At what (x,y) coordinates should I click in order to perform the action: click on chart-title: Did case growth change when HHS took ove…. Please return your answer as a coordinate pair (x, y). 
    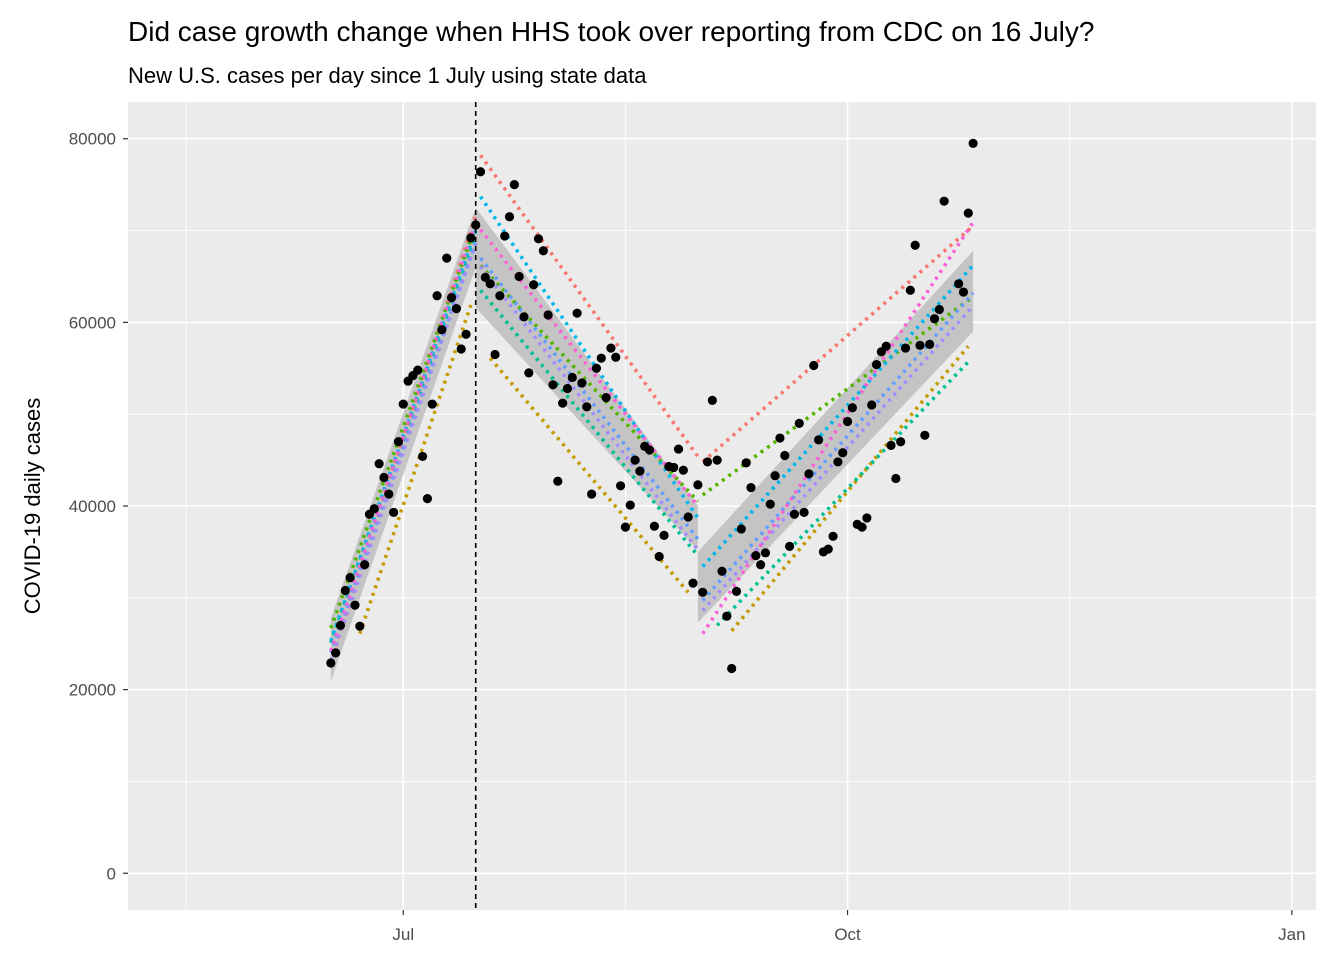
    Looking at the image, I should click on (611, 31).